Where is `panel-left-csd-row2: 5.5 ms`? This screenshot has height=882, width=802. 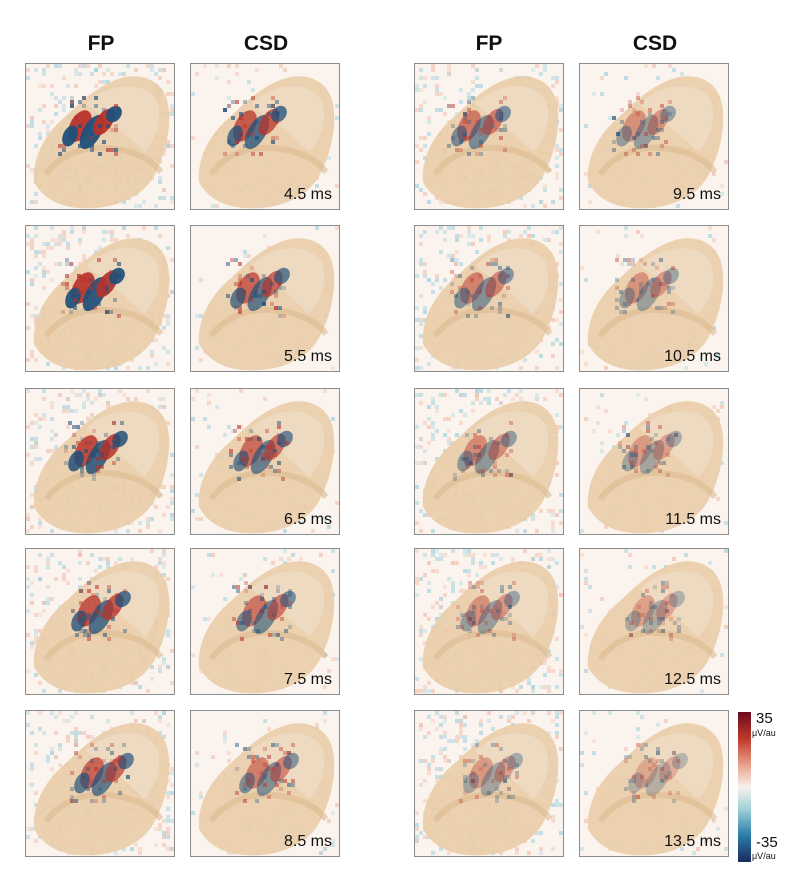 panel-left-csd-row2: 5.5 ms is located at coordinates (265, 298).